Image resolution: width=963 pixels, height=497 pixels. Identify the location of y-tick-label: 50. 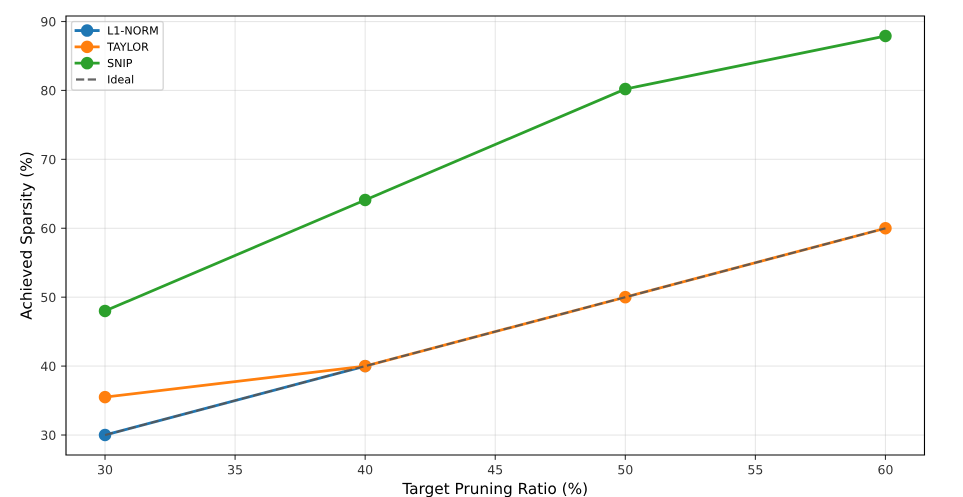
(48, 297).